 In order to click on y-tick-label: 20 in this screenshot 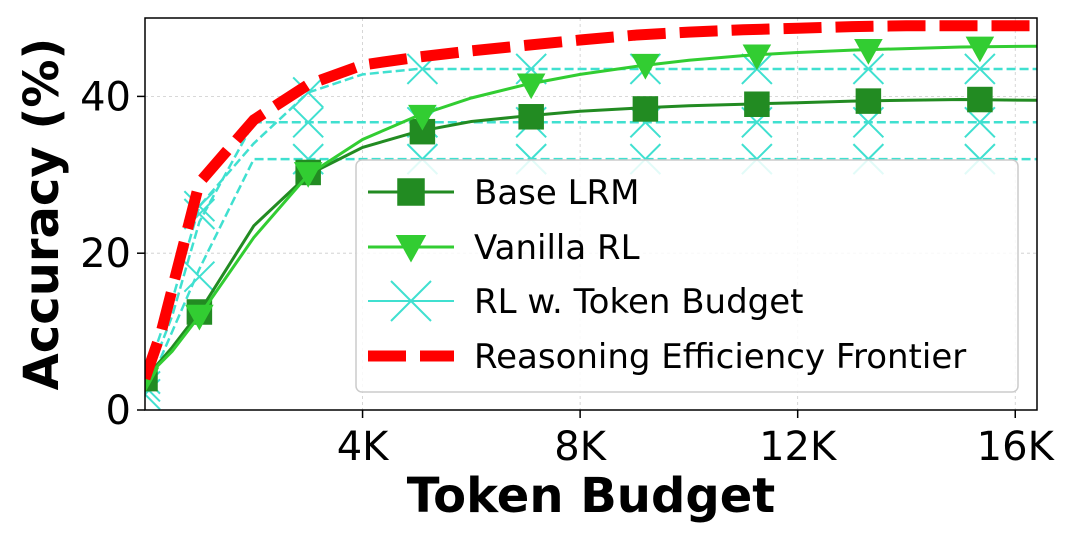, I will do `click(105, 254)`.